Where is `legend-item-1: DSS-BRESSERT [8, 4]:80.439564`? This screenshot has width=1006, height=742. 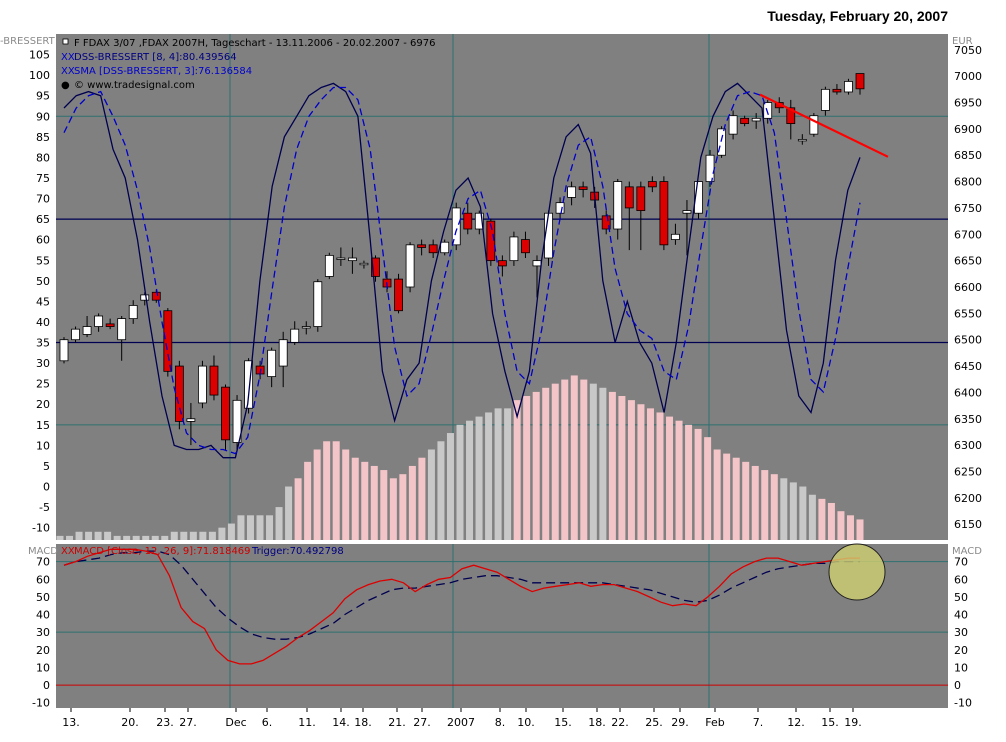
legend-item-1: DSS-BRESSERT [8, 4]:80.439564 is located at coordinates (155, 57).